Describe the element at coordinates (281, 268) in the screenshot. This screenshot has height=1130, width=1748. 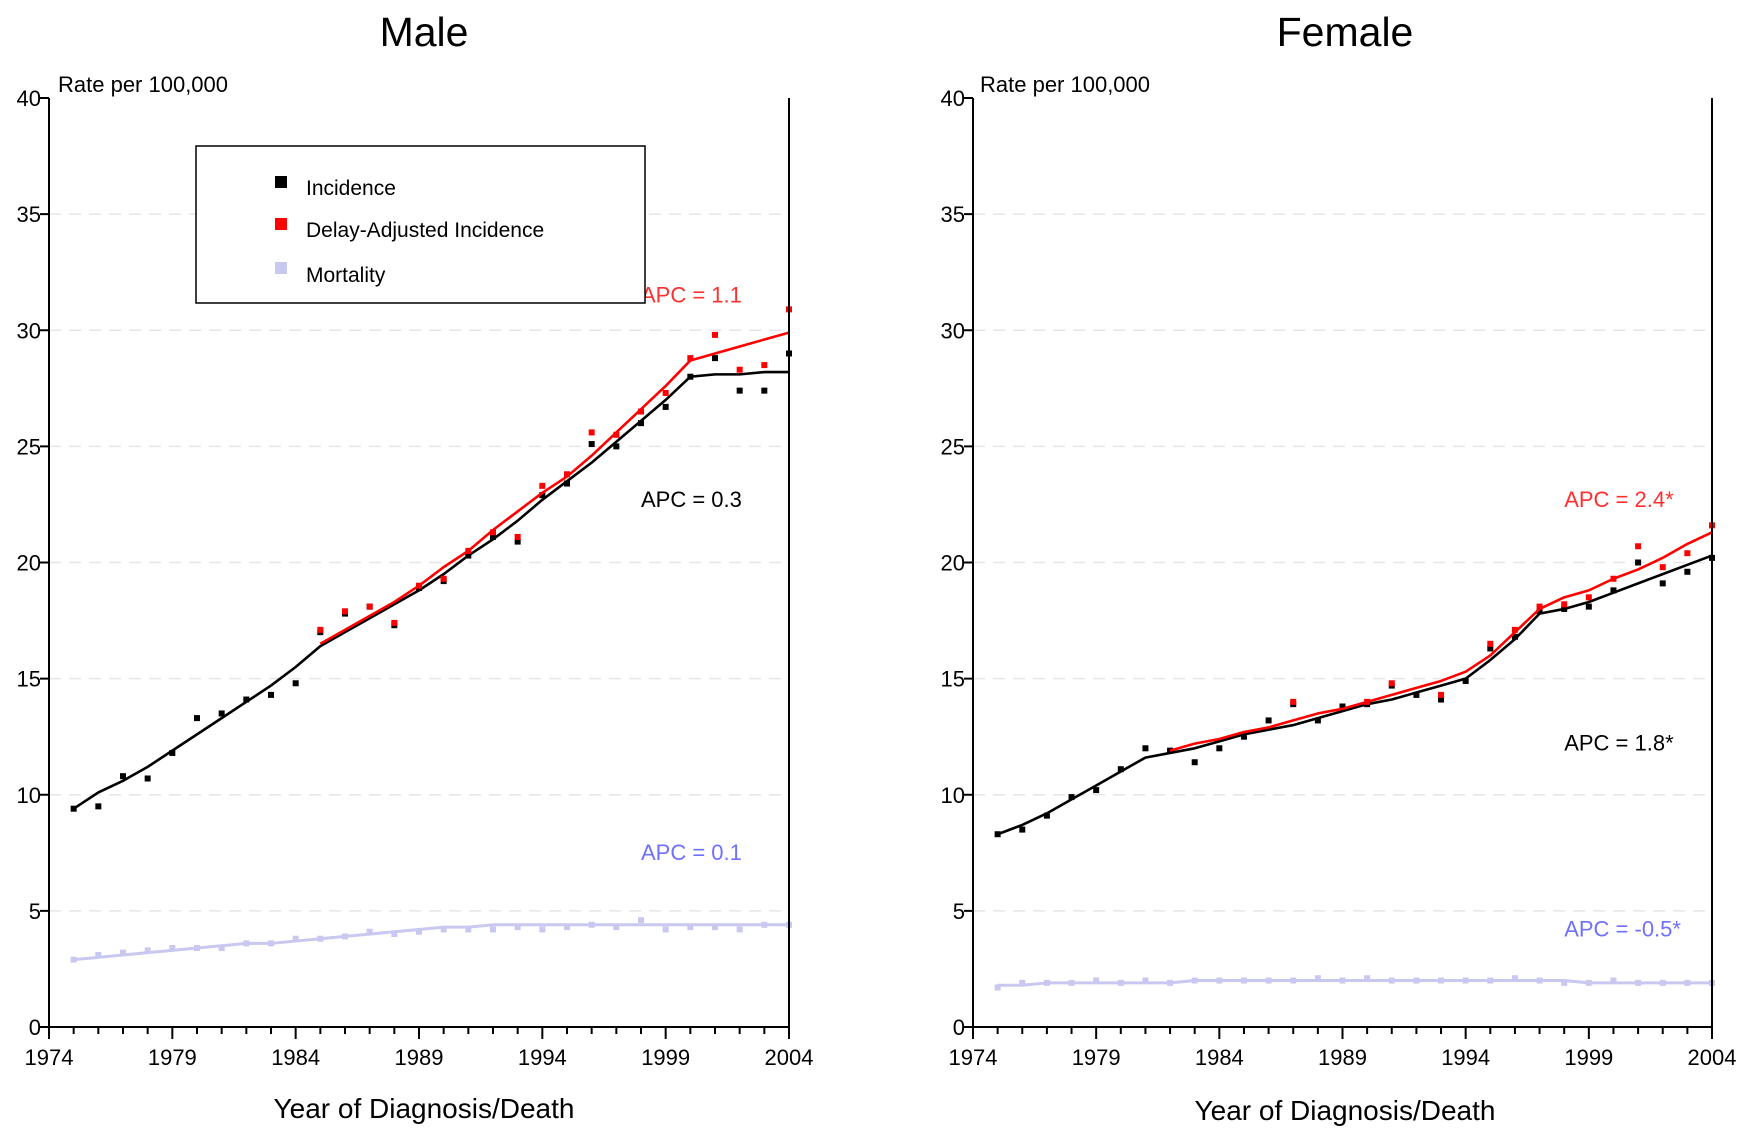
I see `legend-swatch-mortality` at that location.